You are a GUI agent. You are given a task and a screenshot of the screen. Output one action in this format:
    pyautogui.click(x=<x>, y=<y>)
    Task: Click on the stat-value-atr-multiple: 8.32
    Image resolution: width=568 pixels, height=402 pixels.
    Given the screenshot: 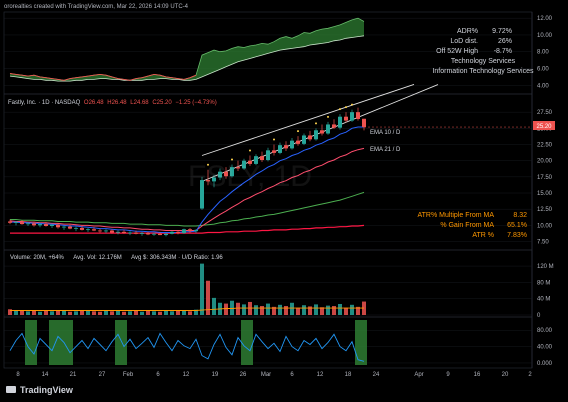 What is the action you would take?
    pyautogui.click(x=520, y=215)
    